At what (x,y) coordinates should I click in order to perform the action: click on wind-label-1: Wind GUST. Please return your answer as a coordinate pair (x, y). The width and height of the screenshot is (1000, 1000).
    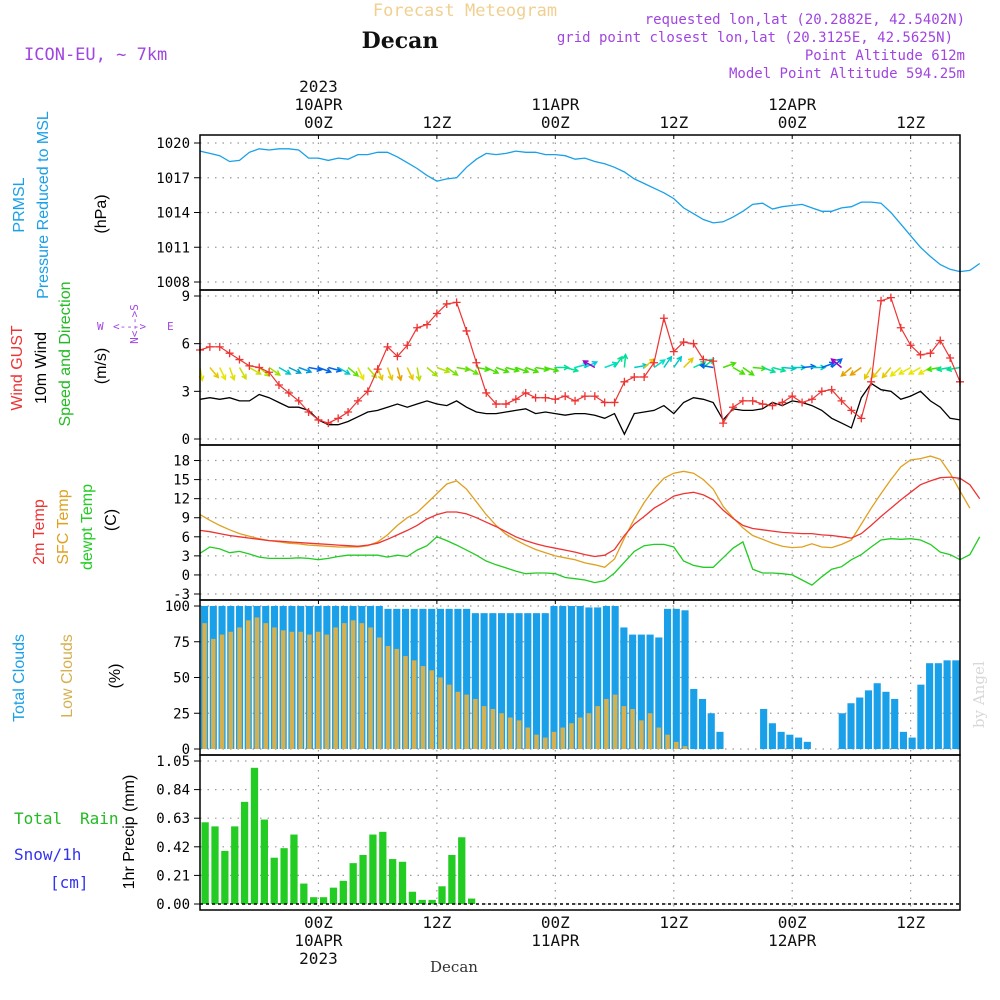
    Looking at the image, I should click on (17, 368).